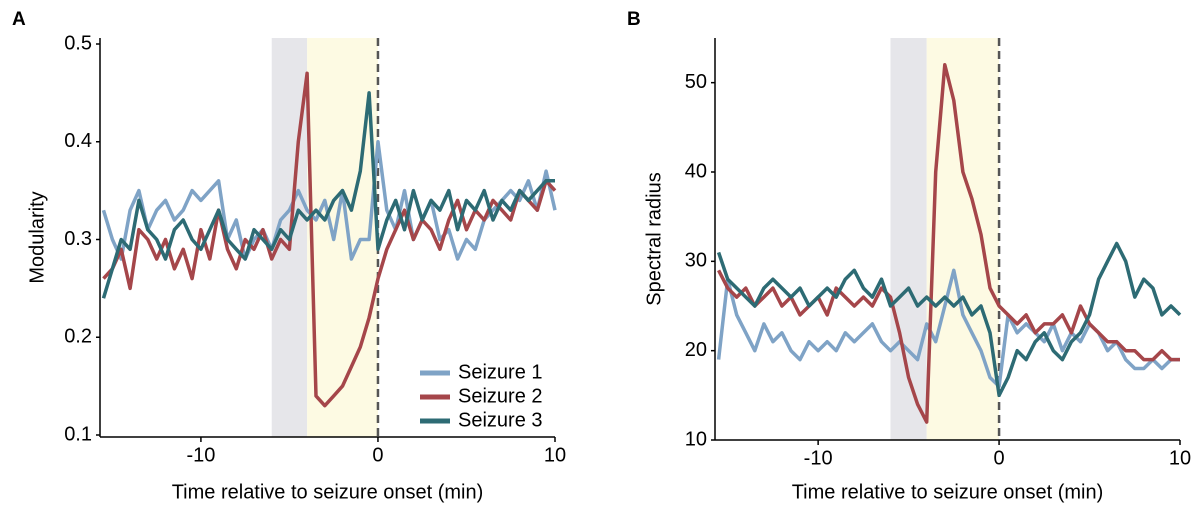  I want to click on y-tick-label: 0.3, so click(78, 239).